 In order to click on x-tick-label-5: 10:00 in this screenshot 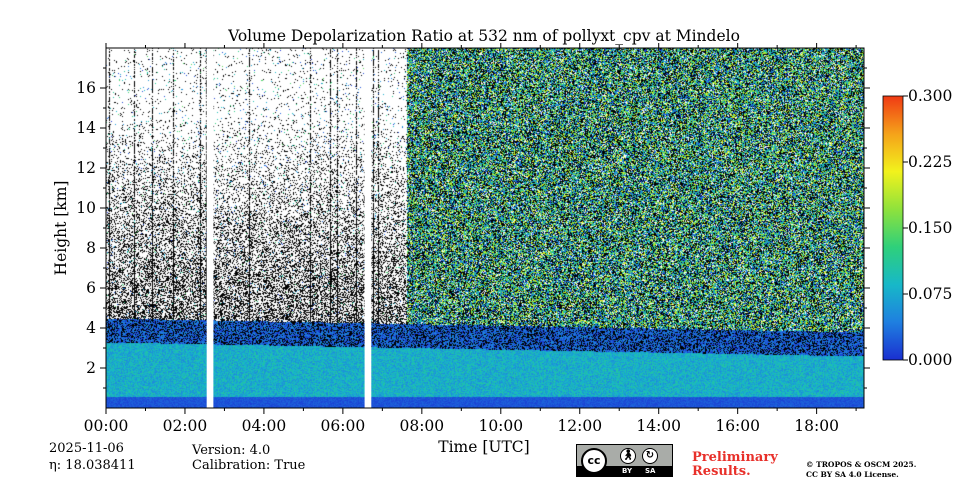, I will do `click(500, 426)`.